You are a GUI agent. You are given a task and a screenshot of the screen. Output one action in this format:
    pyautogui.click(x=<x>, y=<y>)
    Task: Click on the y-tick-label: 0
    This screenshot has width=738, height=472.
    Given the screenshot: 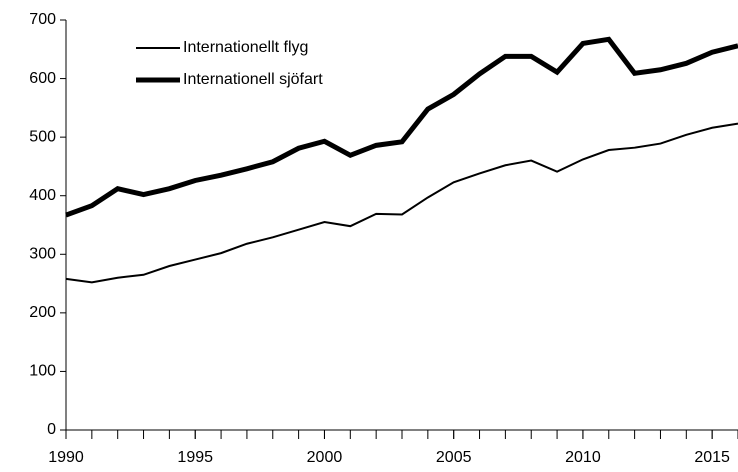 What is the action you would take?
    pyautogui.click(x=51, y=429)
    